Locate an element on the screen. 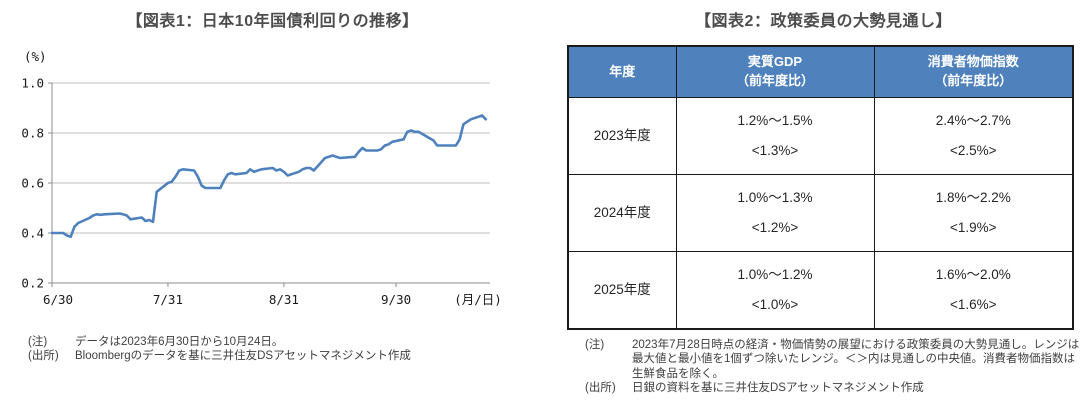 The width and height of the screenshot is (1087, 412). cell-cpi: 1.8%～2.2% <1.9%> is located at coordinates (973, 213).